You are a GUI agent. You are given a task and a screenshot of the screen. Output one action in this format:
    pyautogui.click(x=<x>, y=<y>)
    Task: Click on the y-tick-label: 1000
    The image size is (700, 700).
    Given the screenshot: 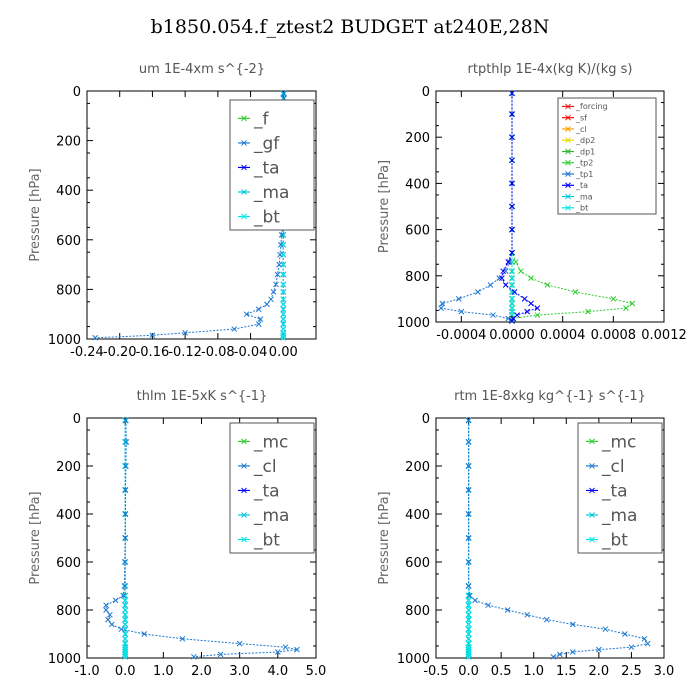 What is the action you would take?
    pyautogui.click(x=64, y=340)
    